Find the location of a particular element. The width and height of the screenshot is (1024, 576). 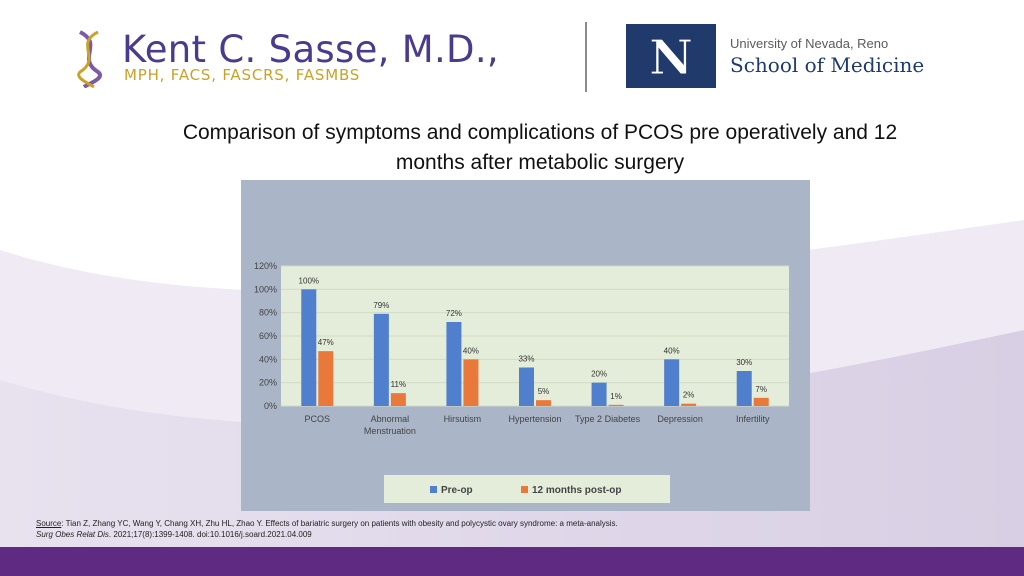

legend-label-preop: Pre-op is located at coordinates (457, 490).